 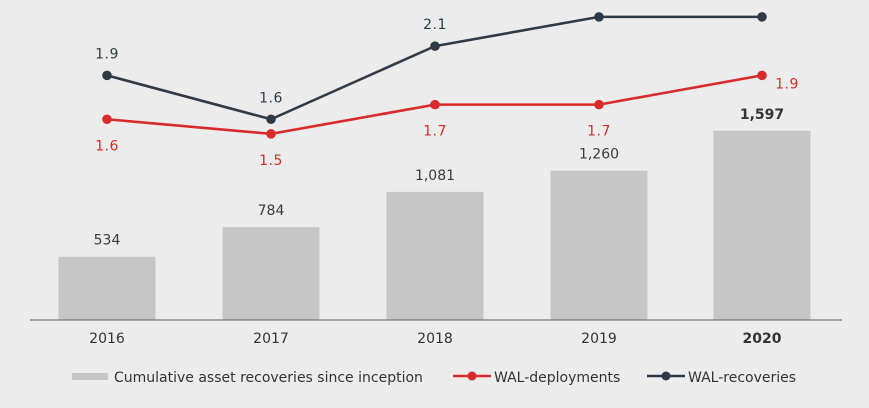 What do you see at coordinates (762, 225) in the screenshot?
I see `bar-2020` at bounding box center [762, 225].